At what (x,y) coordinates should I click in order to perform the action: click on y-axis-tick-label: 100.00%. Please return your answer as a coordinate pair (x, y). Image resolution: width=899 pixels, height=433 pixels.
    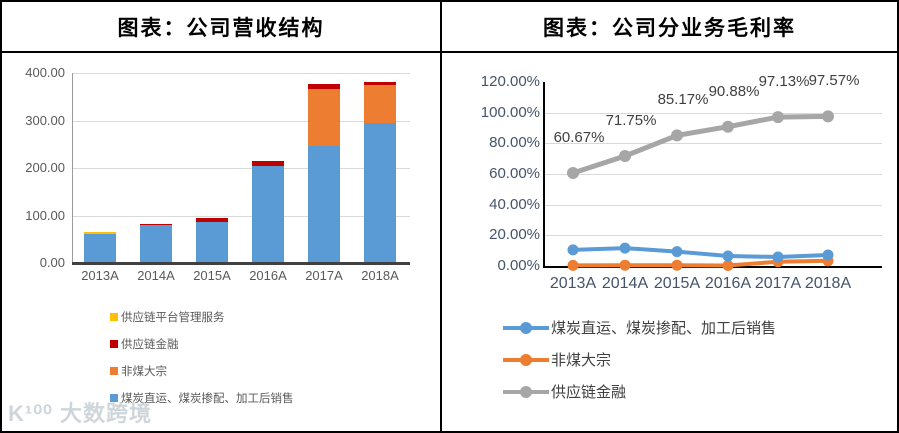
    Looking at the image, I should click on (510, 112).